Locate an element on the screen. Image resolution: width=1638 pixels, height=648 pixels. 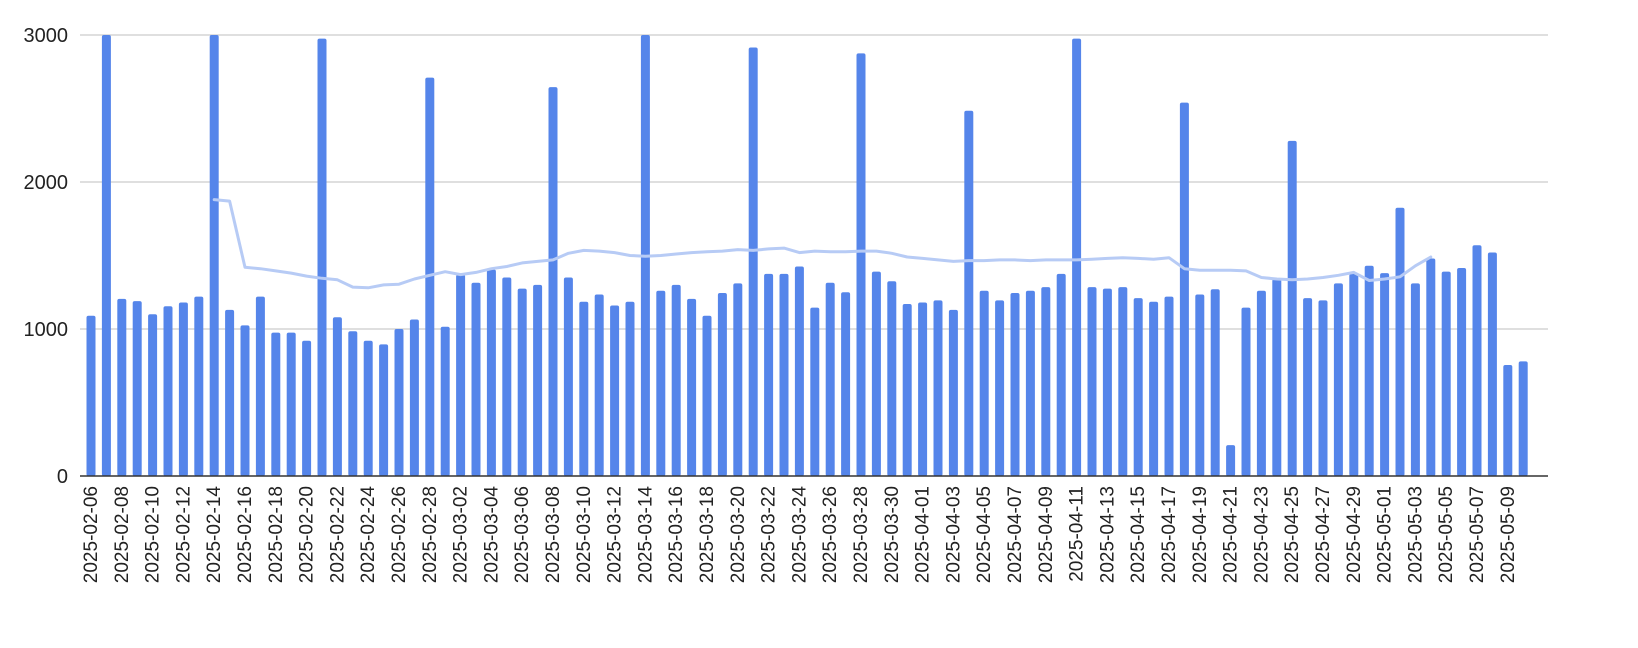
x-tick-label-2025-02-10: 2025-02-10 is located at coordinates (153, 534).